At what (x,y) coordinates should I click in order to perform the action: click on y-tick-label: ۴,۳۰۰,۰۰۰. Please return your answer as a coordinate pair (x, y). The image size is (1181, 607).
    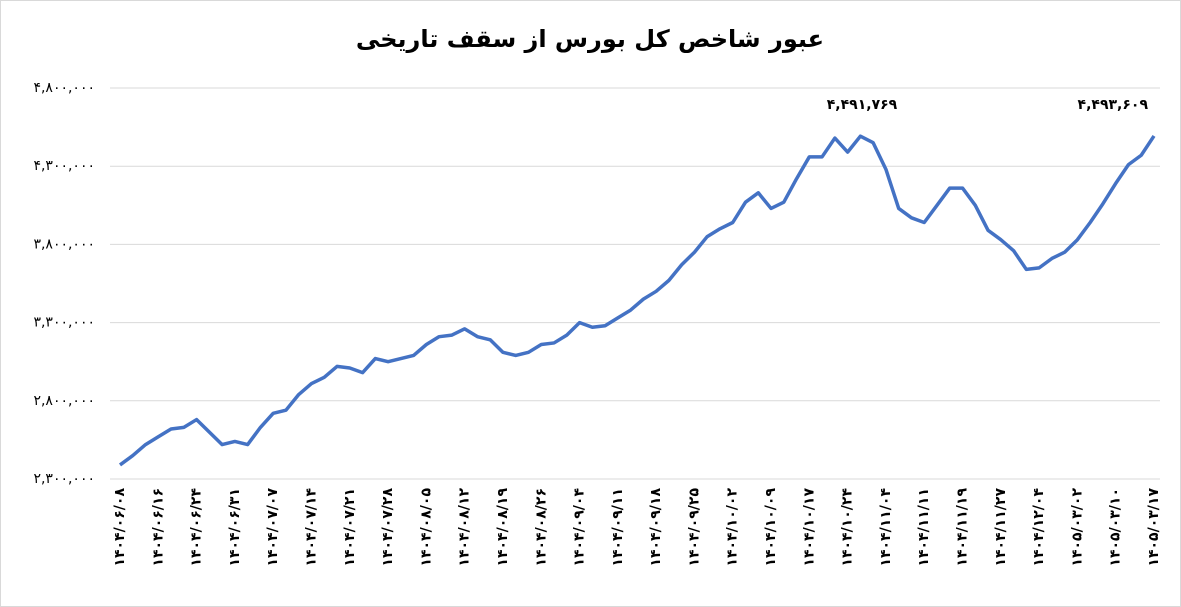
    Looking at the image, I should click on (64, 166).